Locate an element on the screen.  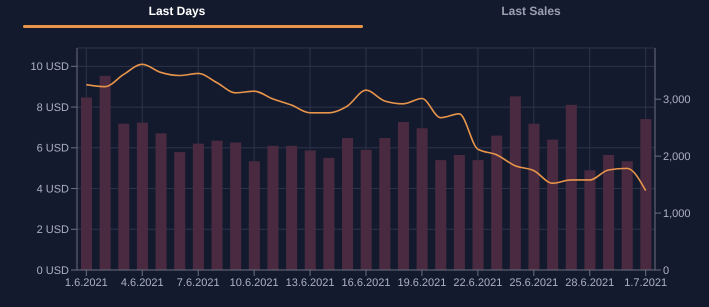
text: Last Sales is located at coordinates (531, 11).